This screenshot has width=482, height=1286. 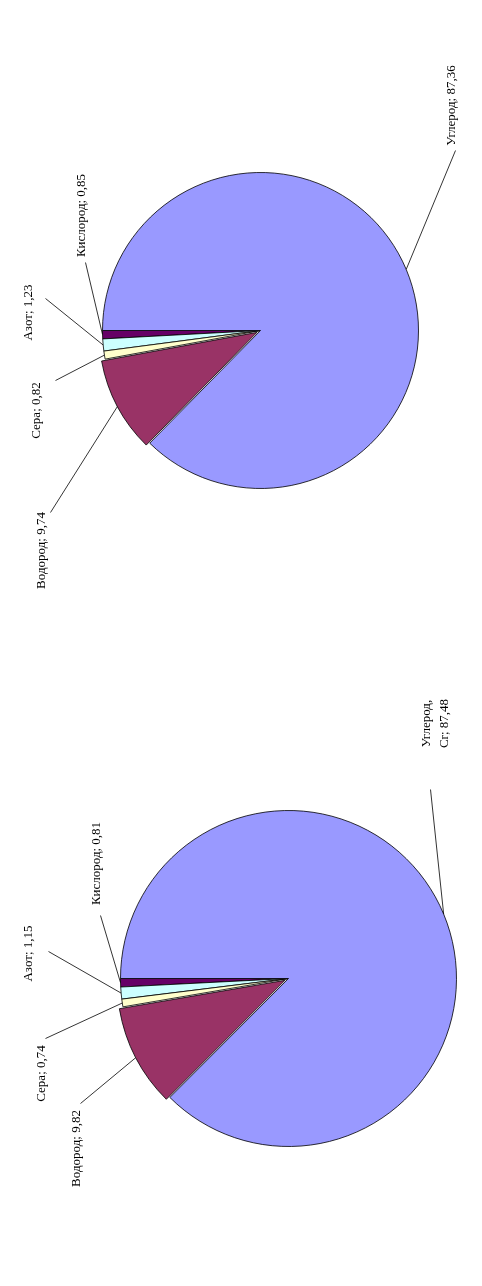 I want to click on slice-label: Кислород; 0,85, so click(x=80, y=215).